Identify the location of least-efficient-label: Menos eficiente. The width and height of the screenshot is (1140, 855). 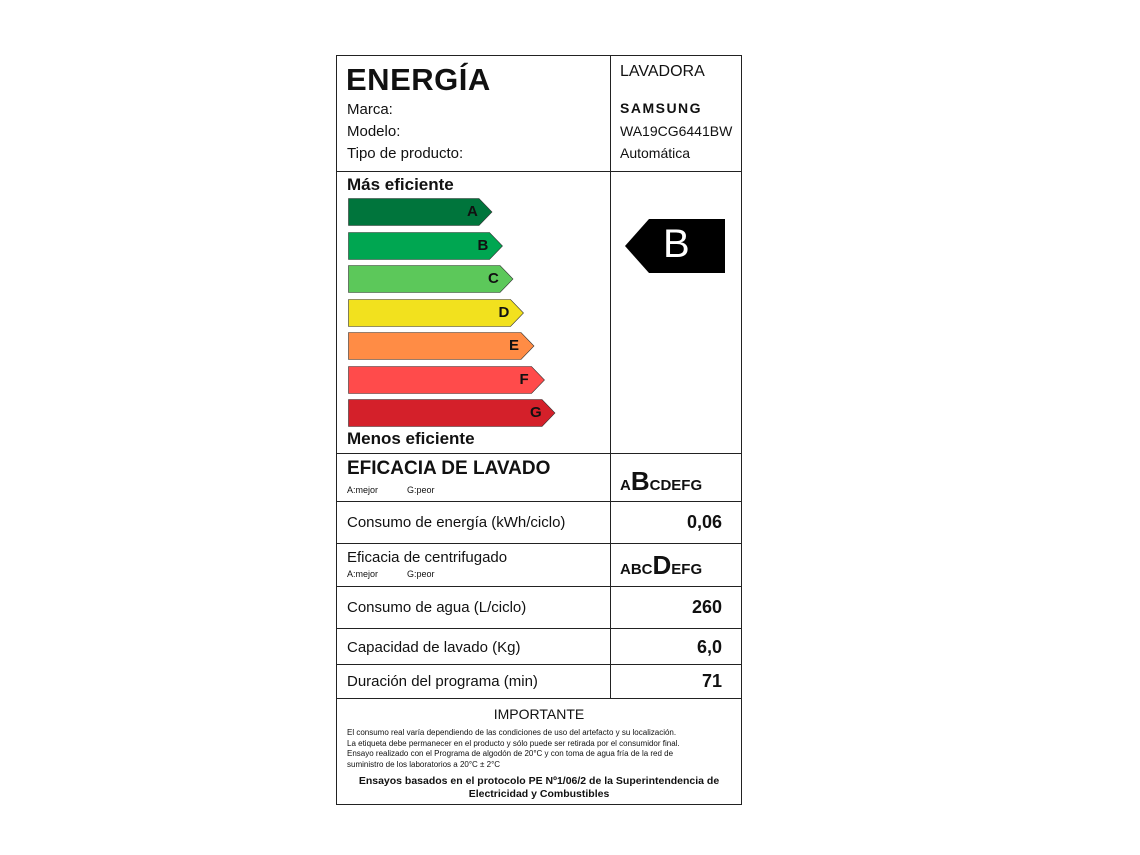
(411, 438).